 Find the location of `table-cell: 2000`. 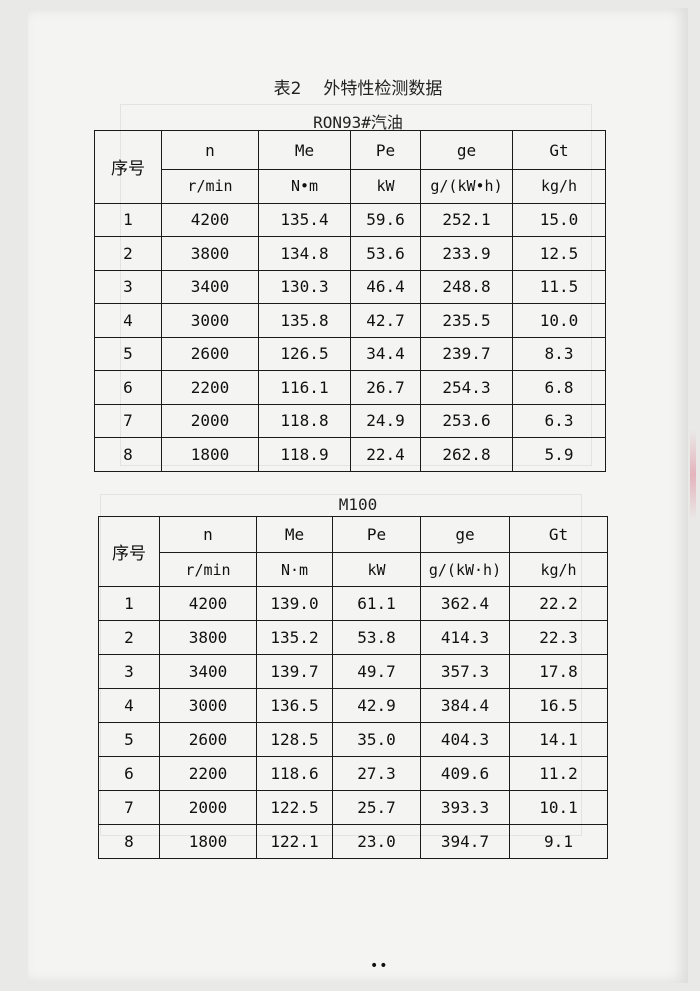

table-cell: 2000 is located at coordinates (210, 420).